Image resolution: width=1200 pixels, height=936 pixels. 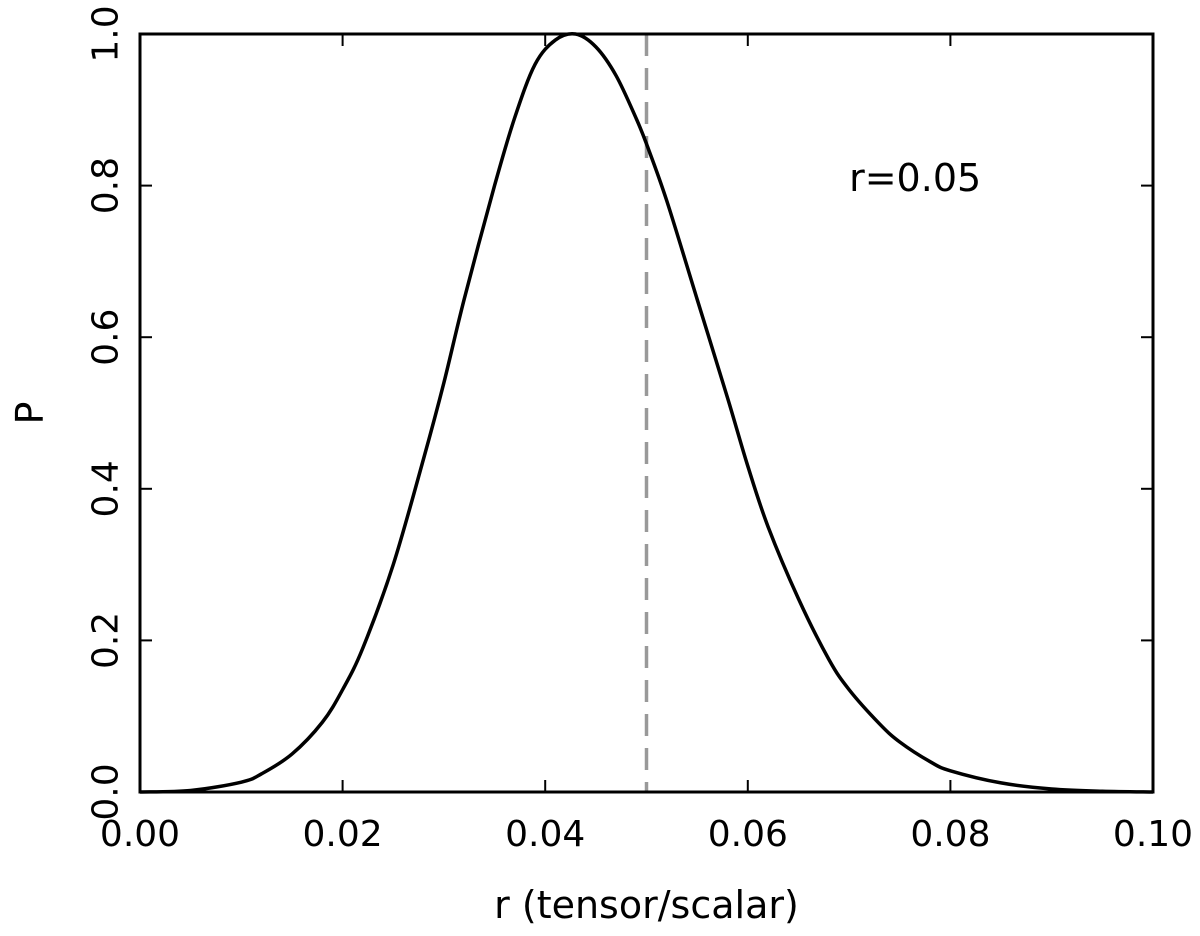 What do you see at coordinates (343, 834) in the screenshot?
I see `x-tick-label: 0.02` at bounding box center [343, 834].